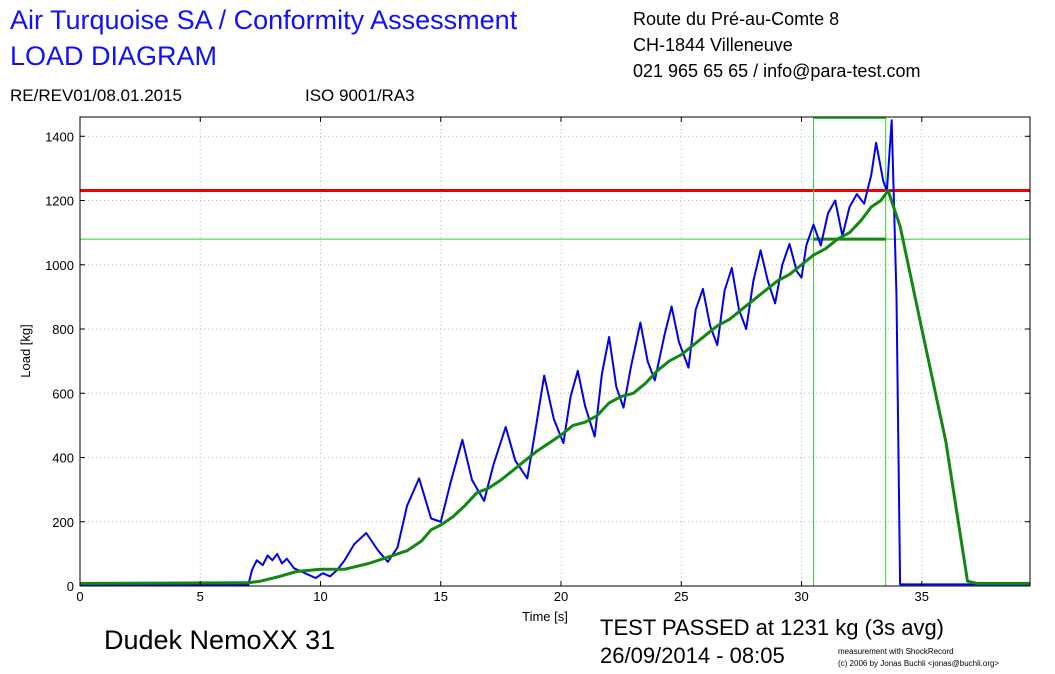  I want to click on y-tick-label: 800, so click(63, 329).